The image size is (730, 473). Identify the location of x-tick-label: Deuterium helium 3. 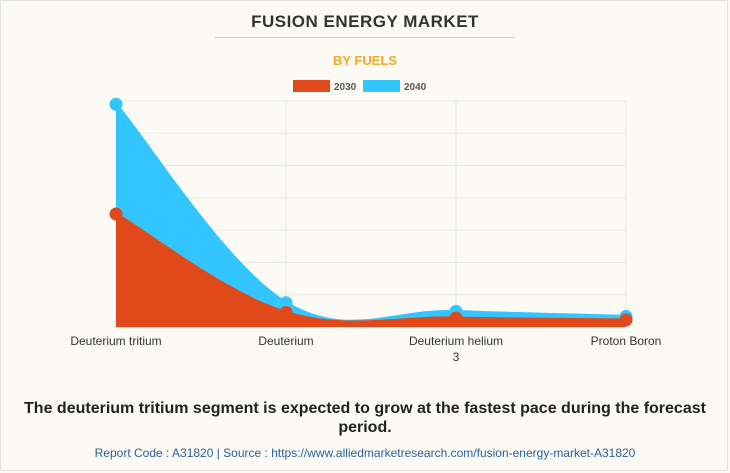
(456, 349).